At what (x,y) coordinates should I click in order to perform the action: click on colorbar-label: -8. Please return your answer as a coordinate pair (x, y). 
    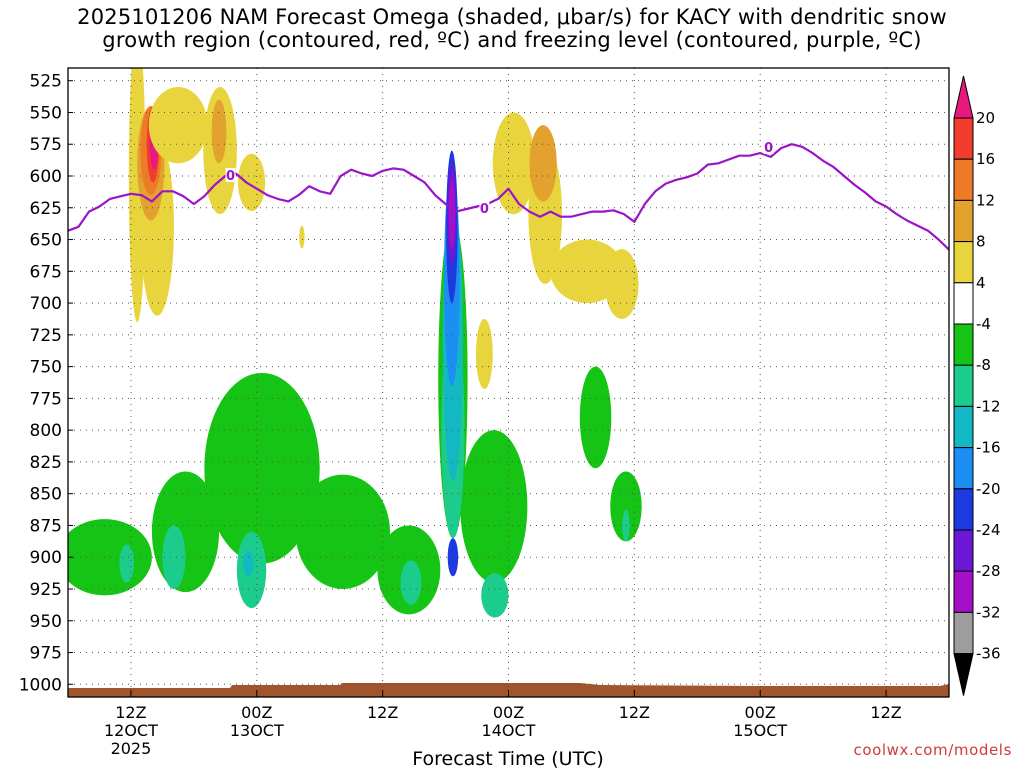
    Looking at the image, I should click on (983, 365).